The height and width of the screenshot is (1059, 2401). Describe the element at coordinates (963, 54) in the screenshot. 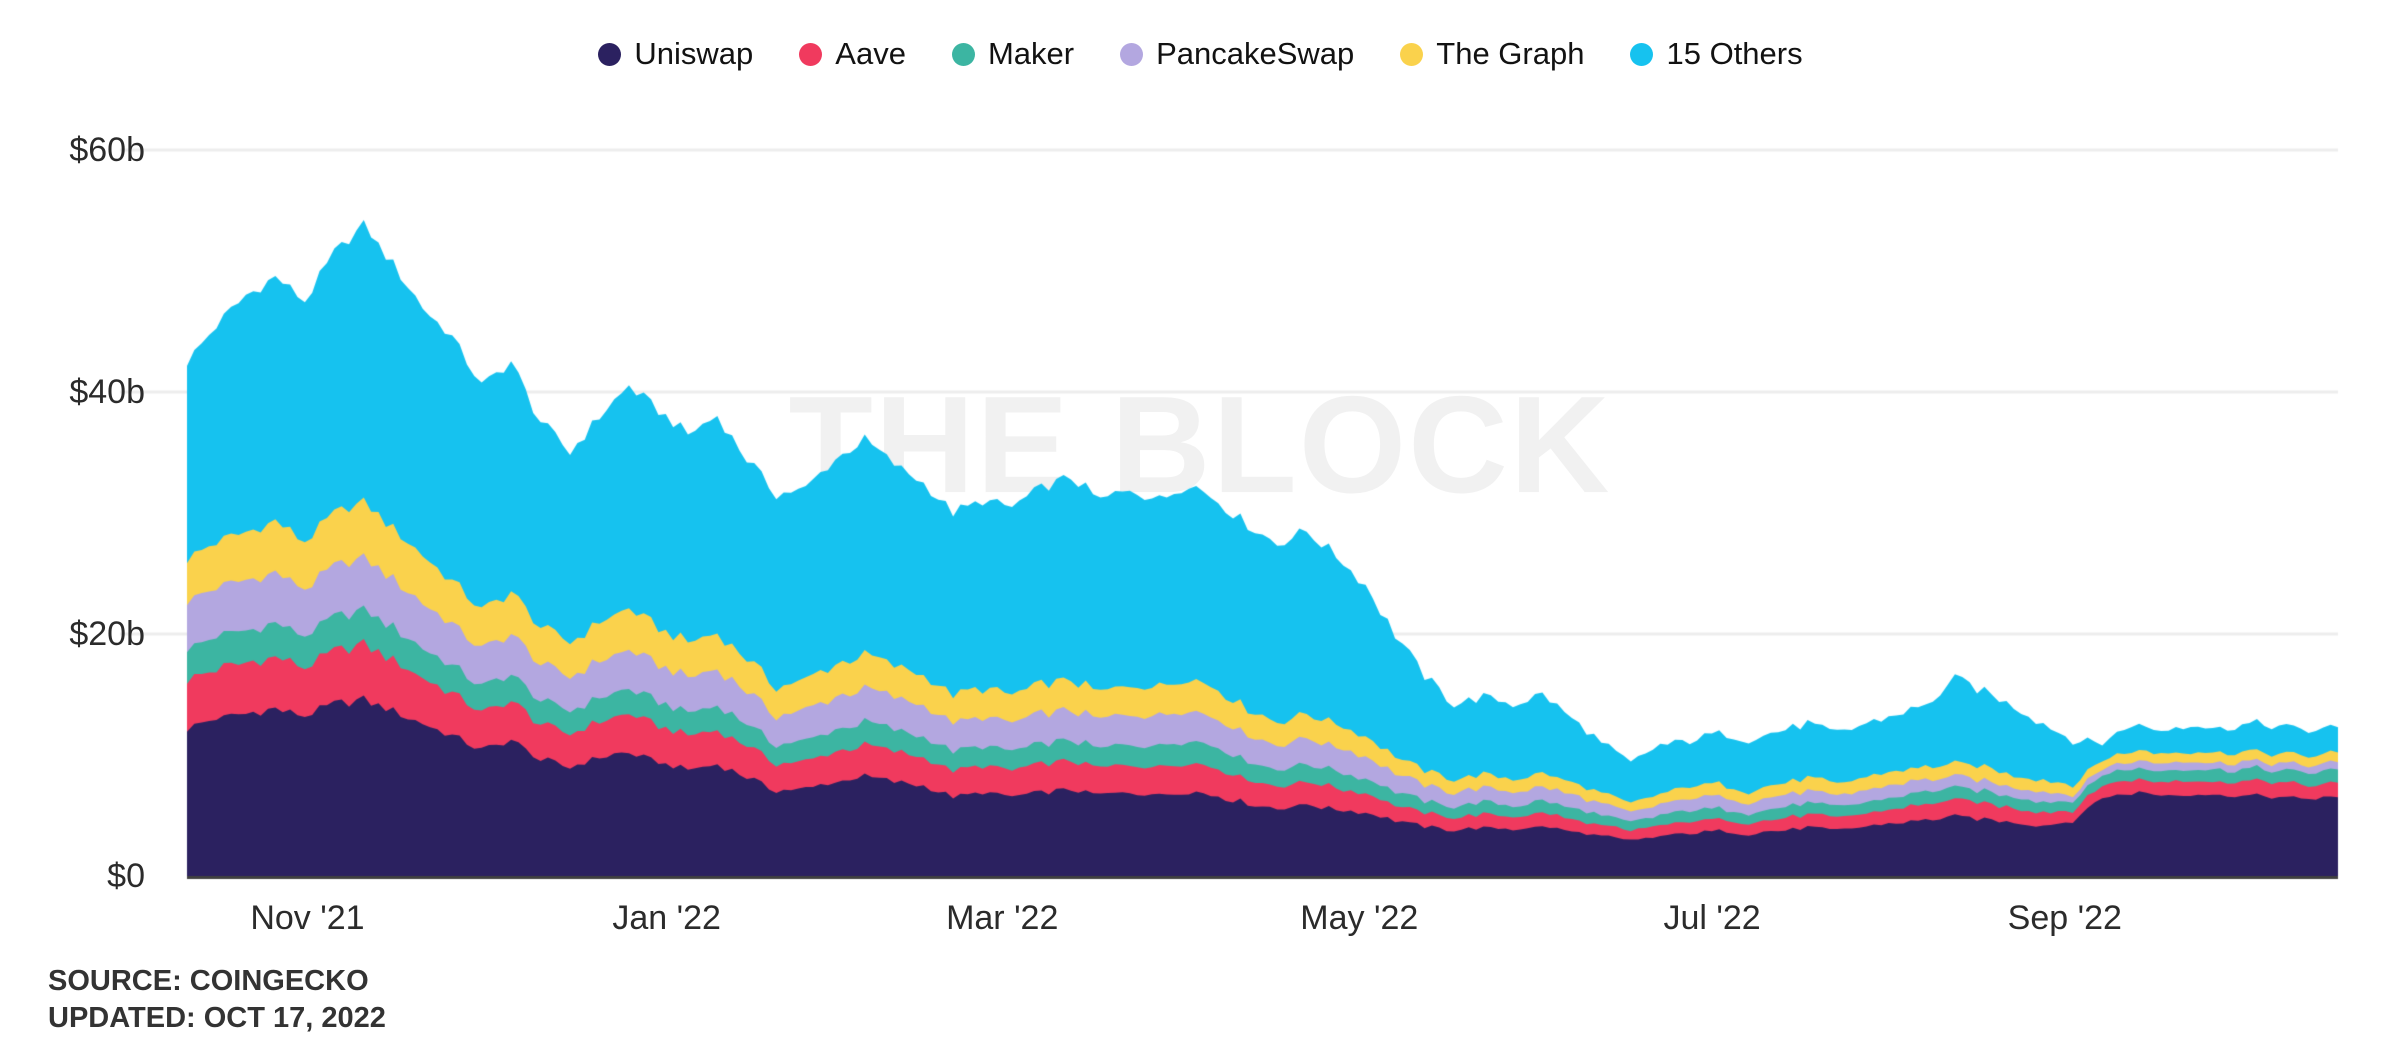

I see `maker-color-dot-icon` at that location.